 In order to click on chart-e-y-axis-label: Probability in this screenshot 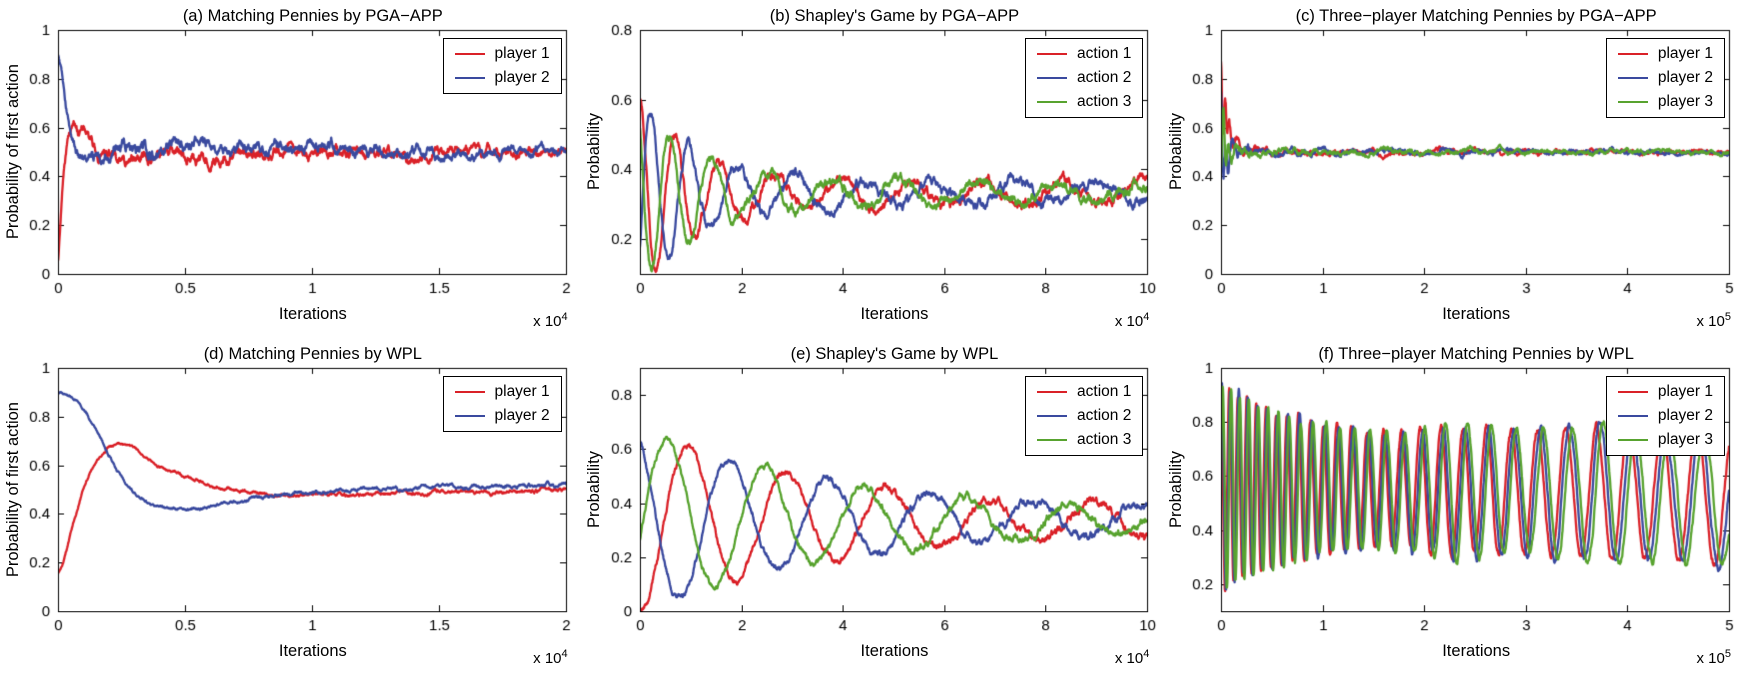, I will do `click(595, 490)`.